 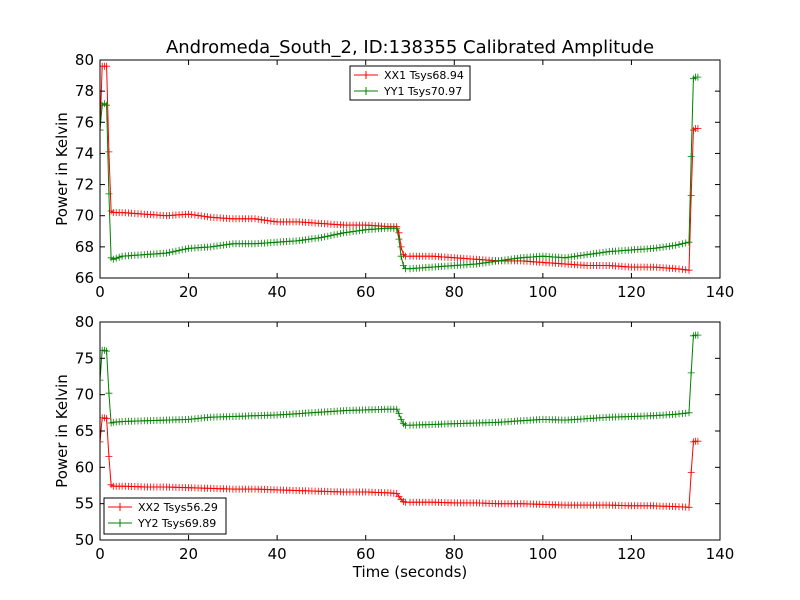 What do you see at coordinates (84, 358) in the screenshot?
I see `y-tick-label: 75` at bounding box center [84, 358].